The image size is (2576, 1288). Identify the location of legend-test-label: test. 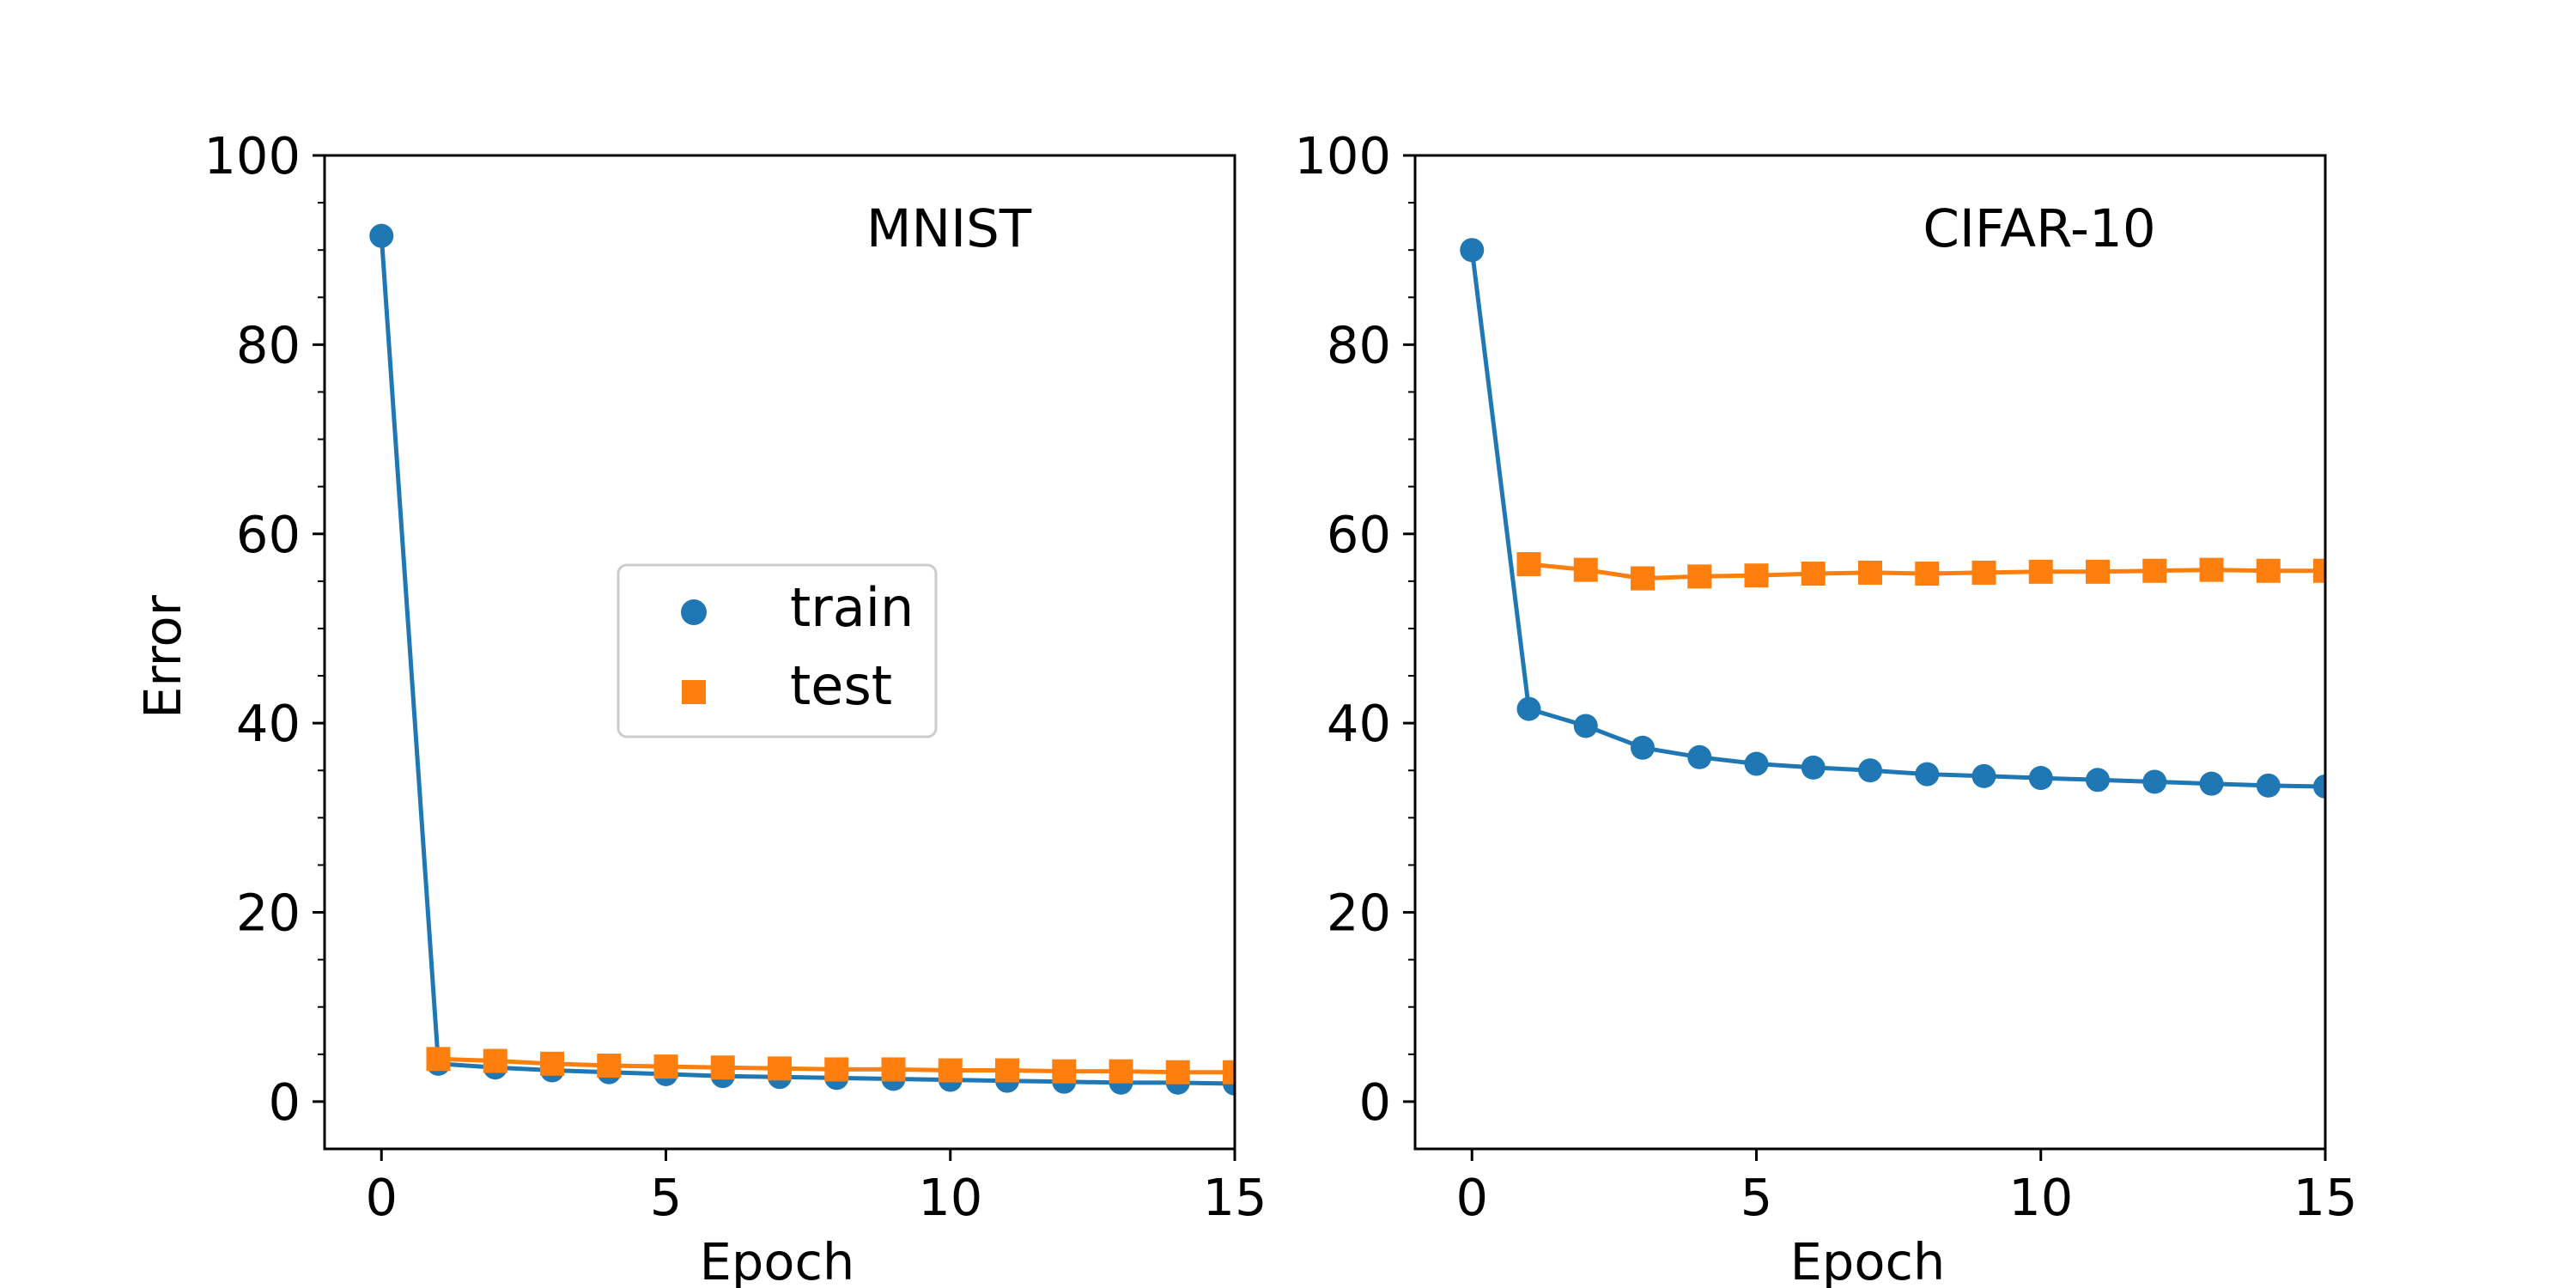
(841, 685).